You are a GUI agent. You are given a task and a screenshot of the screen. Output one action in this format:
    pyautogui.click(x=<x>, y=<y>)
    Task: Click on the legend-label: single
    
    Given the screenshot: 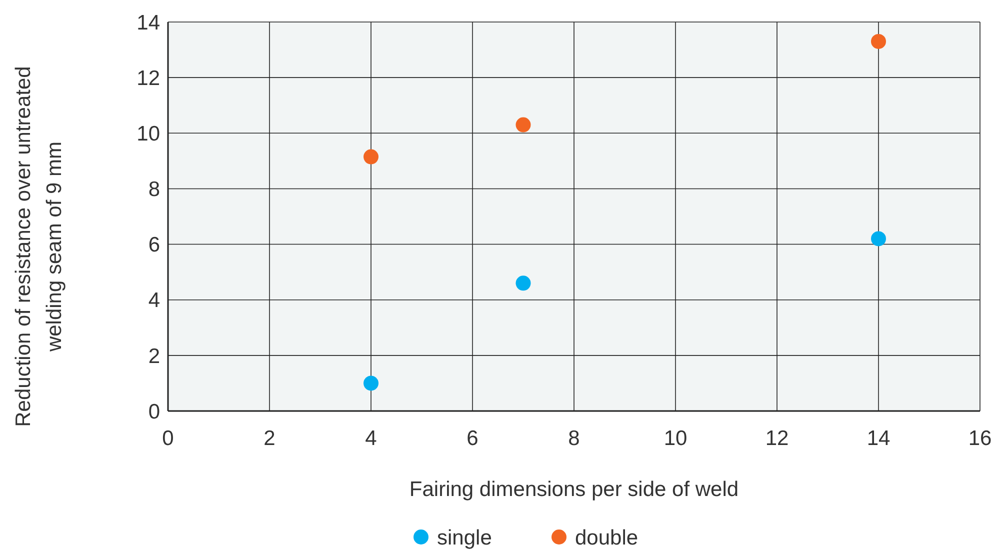 What is the action you would take?
    pyautogui.click(x=464, y=538)
    